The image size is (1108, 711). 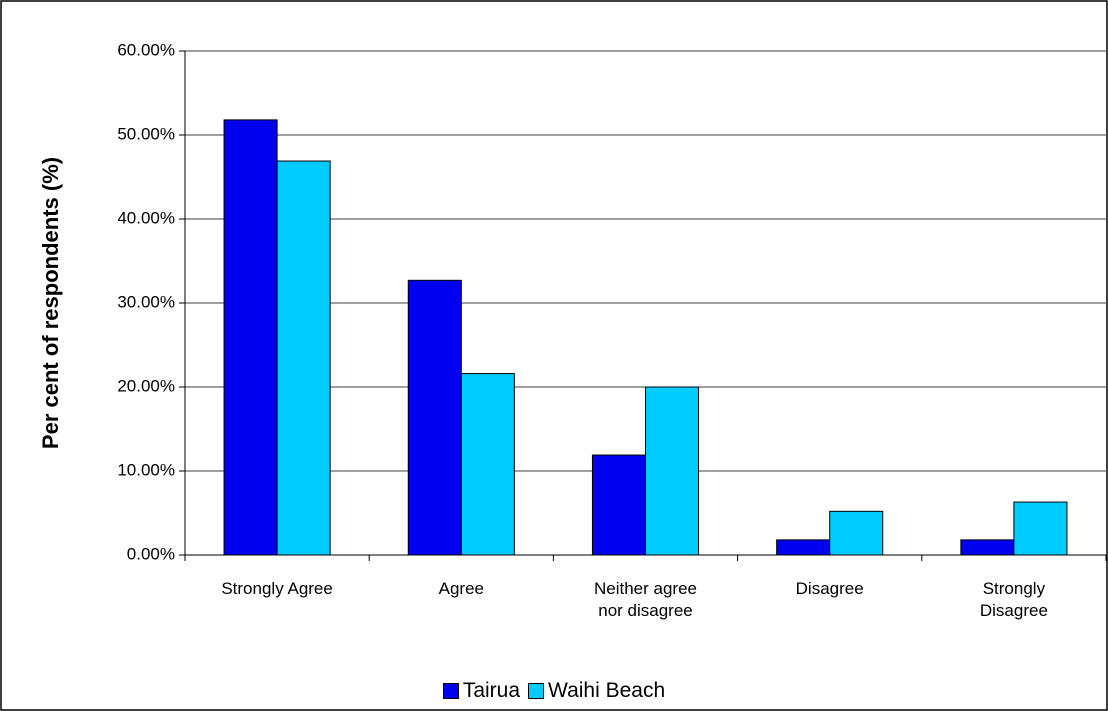 What do you see at coordinates (146, 385) in the screenshot?
I see `y-tick-label: 20.00%` at bounding box center [146, 385].